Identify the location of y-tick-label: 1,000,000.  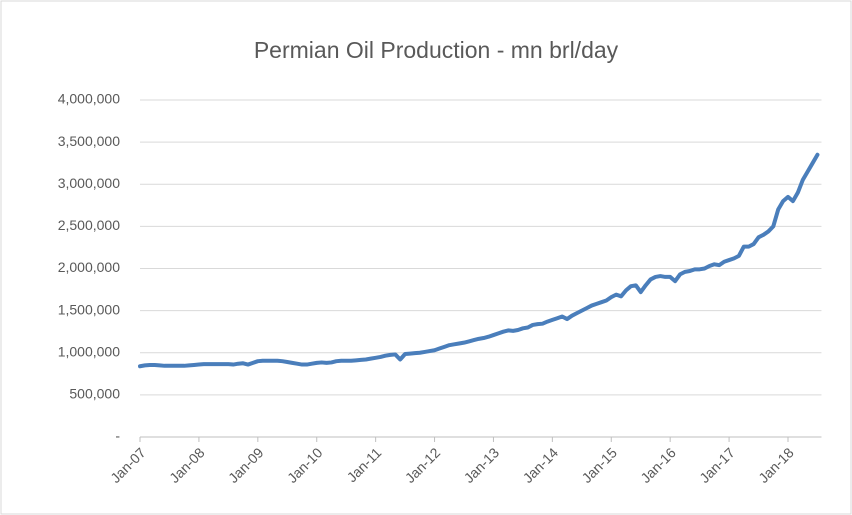
(89, 351).